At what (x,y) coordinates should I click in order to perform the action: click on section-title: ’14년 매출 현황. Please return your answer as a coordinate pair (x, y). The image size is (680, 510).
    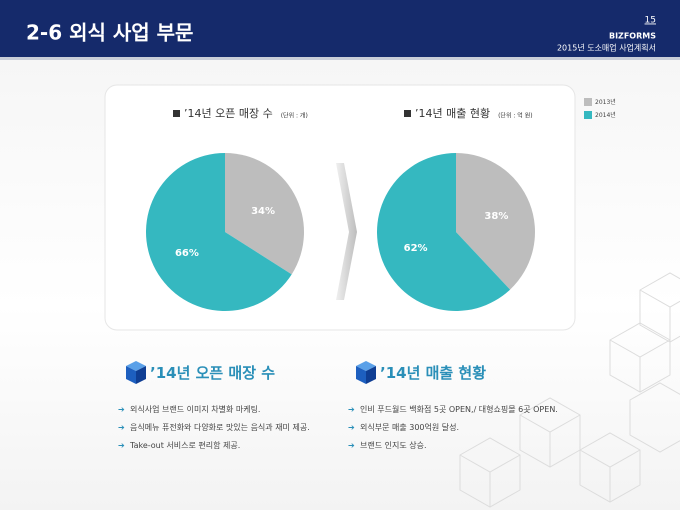
    Looking at the image, I should click on (433, 373).